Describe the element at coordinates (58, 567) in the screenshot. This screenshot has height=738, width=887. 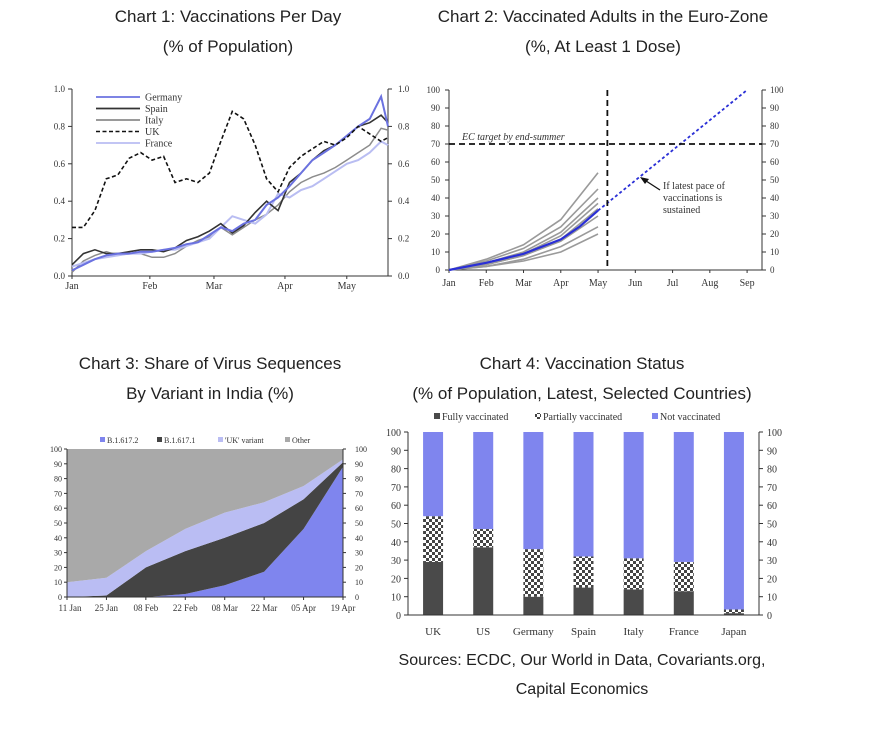
I see `c3-ytick-left: 20` at that location.